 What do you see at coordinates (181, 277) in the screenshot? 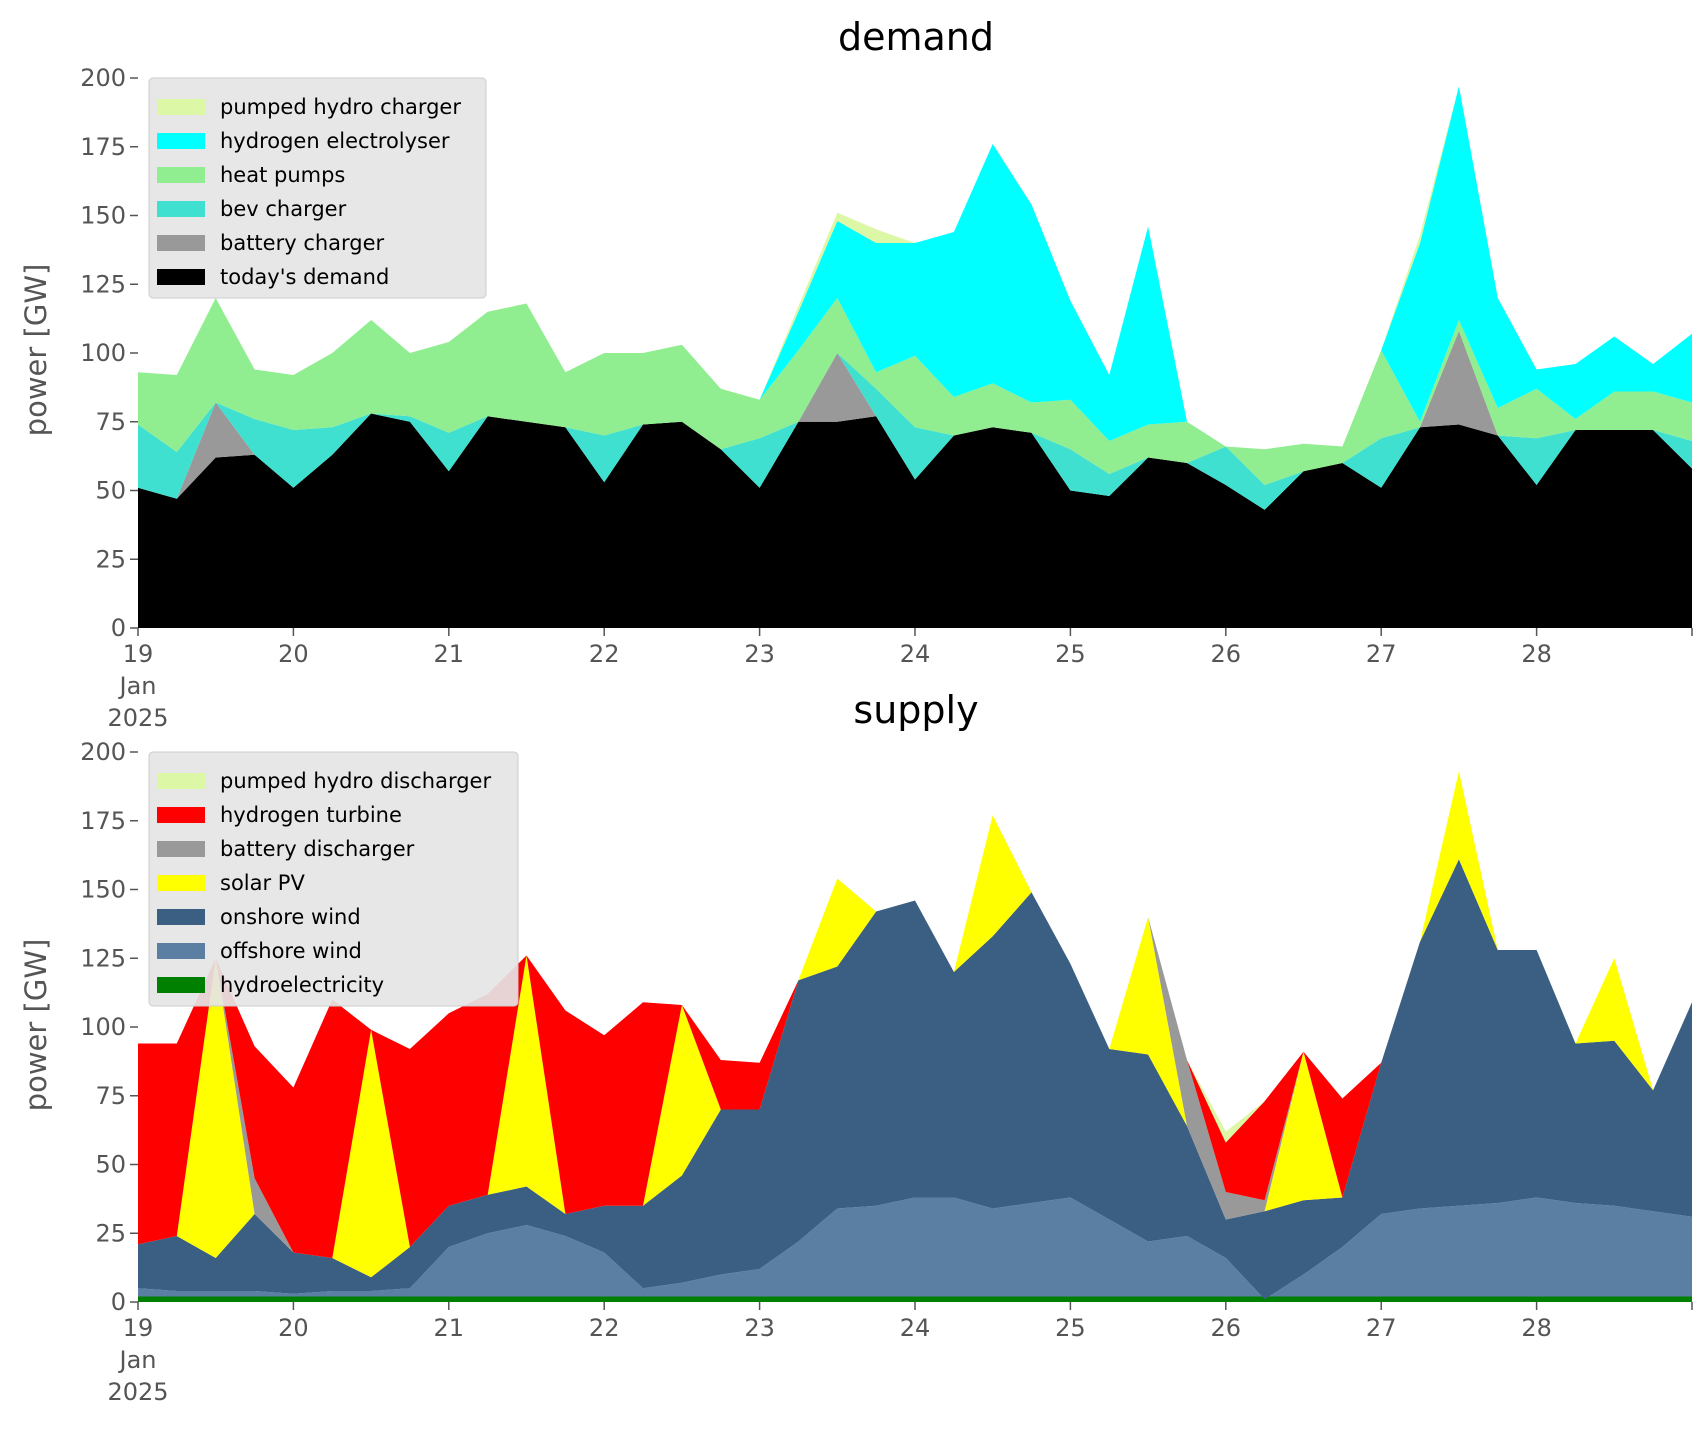
I see `legend-swatch-today-s-demand` at bounding box center [181, 277].